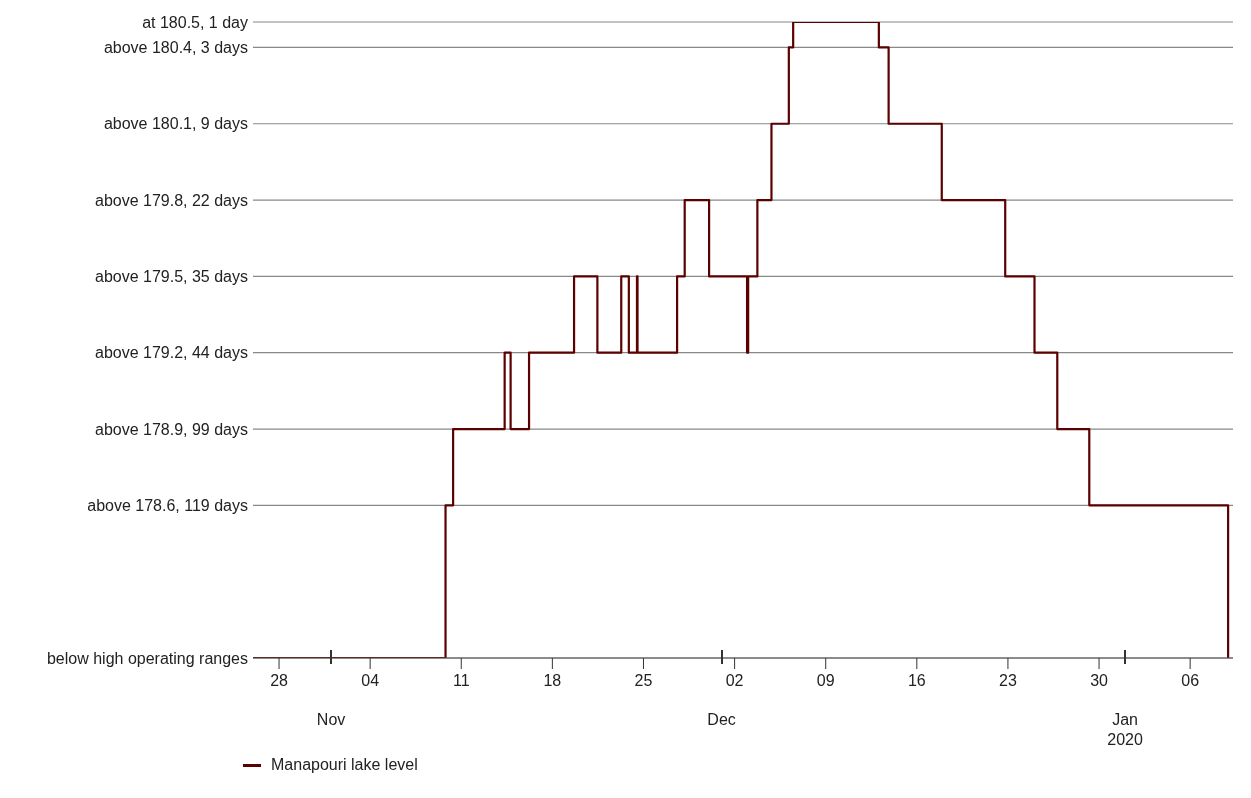 The image size is (1251, 798). I want to click on ref-line-label: above 179.5, 35 days, so click(171, 277).